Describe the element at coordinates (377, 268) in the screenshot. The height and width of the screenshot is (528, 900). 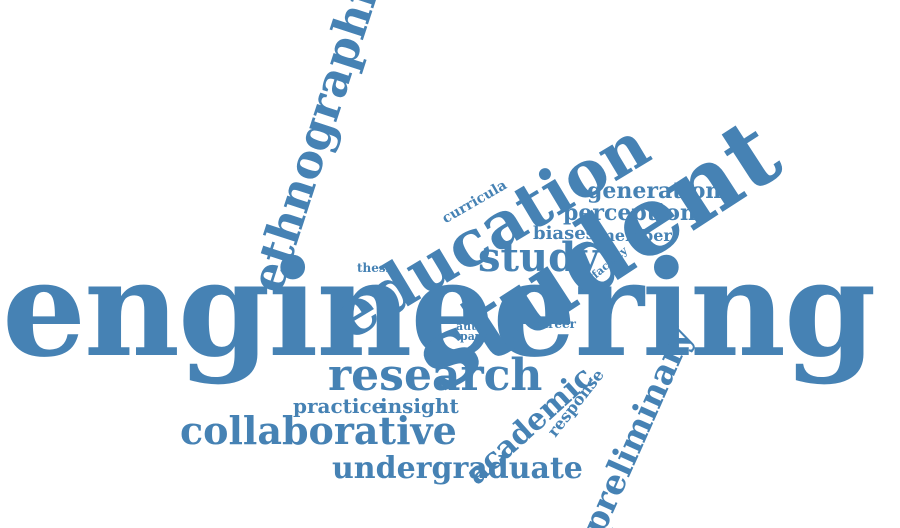
I see `word-thesis: thesis` at that location.